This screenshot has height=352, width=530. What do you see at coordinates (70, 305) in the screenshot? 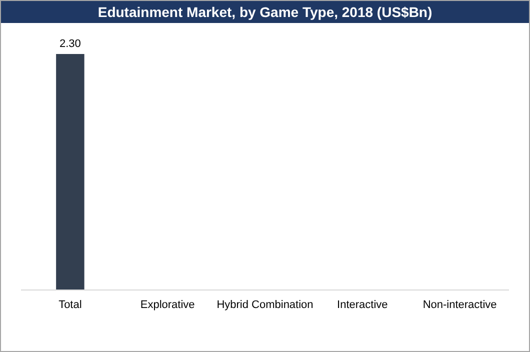
I see `x-tick-label: Total` at bounding box center [70, 305].